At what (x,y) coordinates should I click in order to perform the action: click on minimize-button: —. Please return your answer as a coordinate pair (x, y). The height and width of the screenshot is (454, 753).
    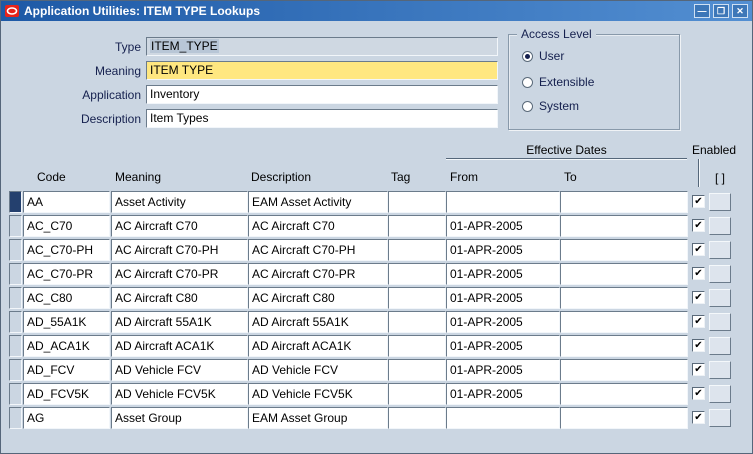
    Looking at the image, I should click on (702, 11).